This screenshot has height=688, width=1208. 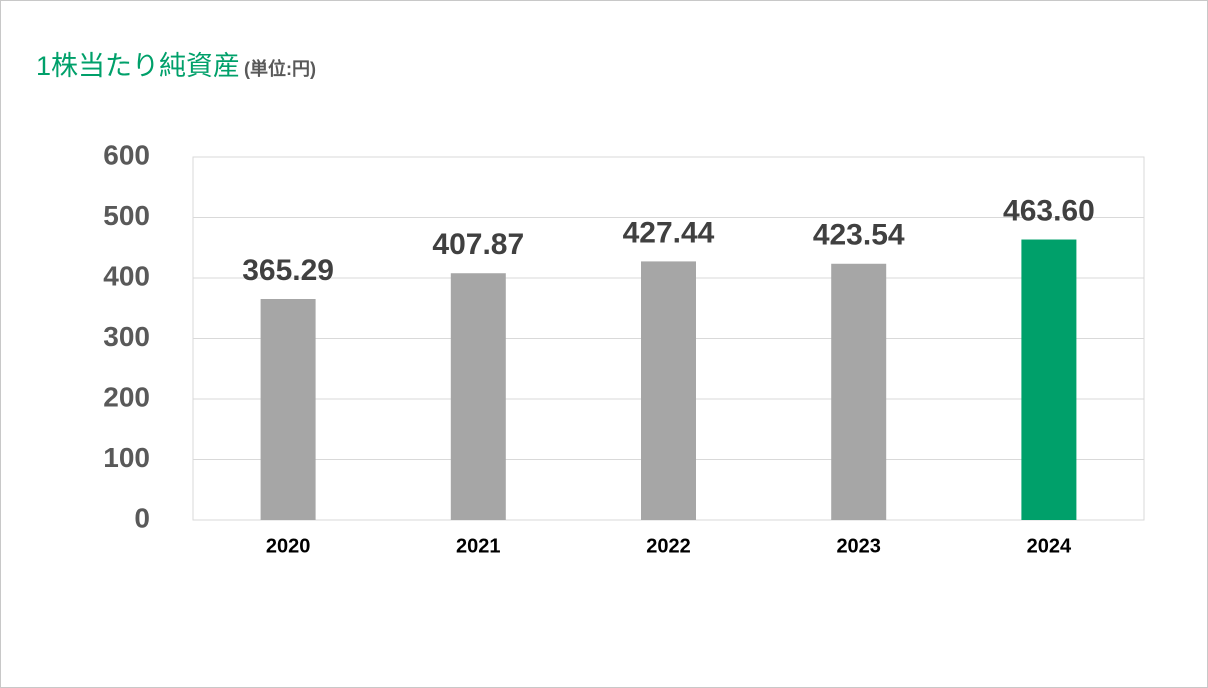 I want to click on y-tick-label: 100, so click(x=126, y=457).